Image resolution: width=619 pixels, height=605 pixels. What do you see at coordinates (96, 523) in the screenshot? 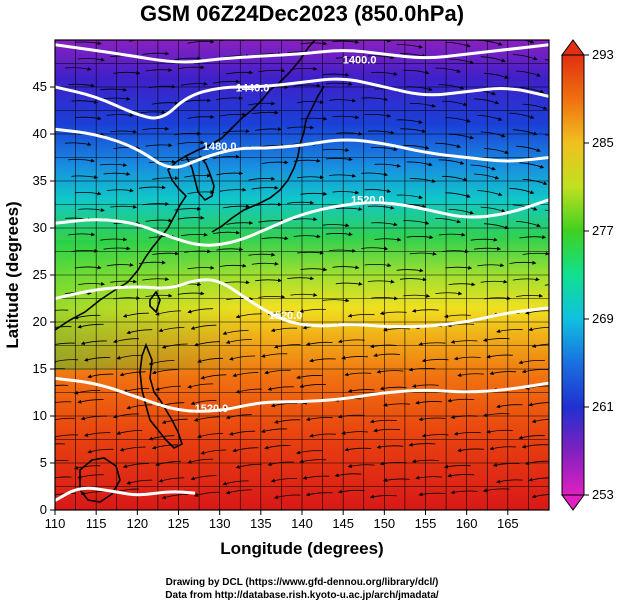
I see `x-tick-label: 115` at bounding box center [96, 523].